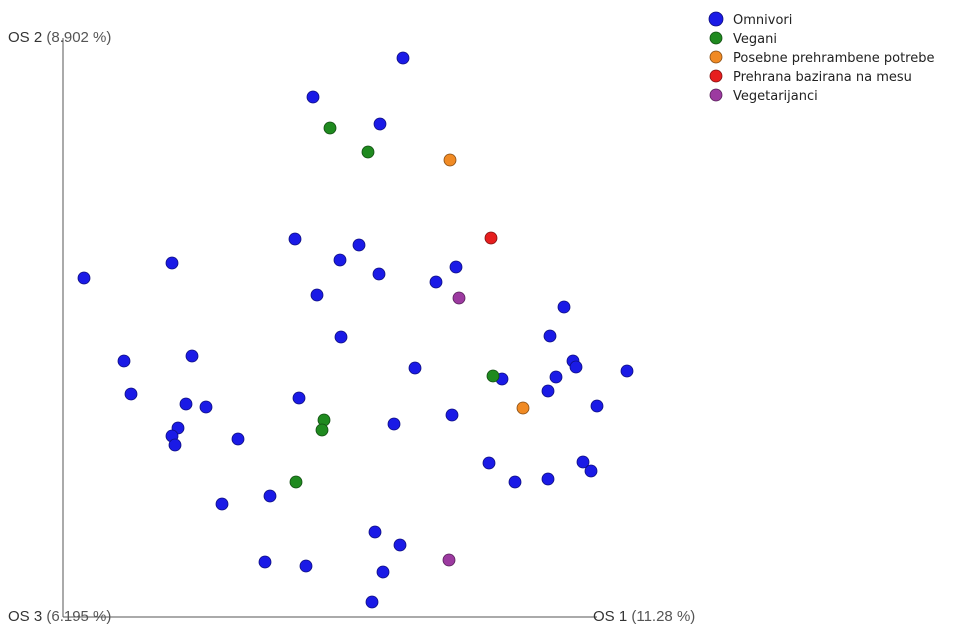 The width and height of the screenshot is (957, 627). What do you see at coordinates (762, 20) in the screenshot?
I see `legend-label-omnivori: Omnivori` at bounding box center [762, 20].